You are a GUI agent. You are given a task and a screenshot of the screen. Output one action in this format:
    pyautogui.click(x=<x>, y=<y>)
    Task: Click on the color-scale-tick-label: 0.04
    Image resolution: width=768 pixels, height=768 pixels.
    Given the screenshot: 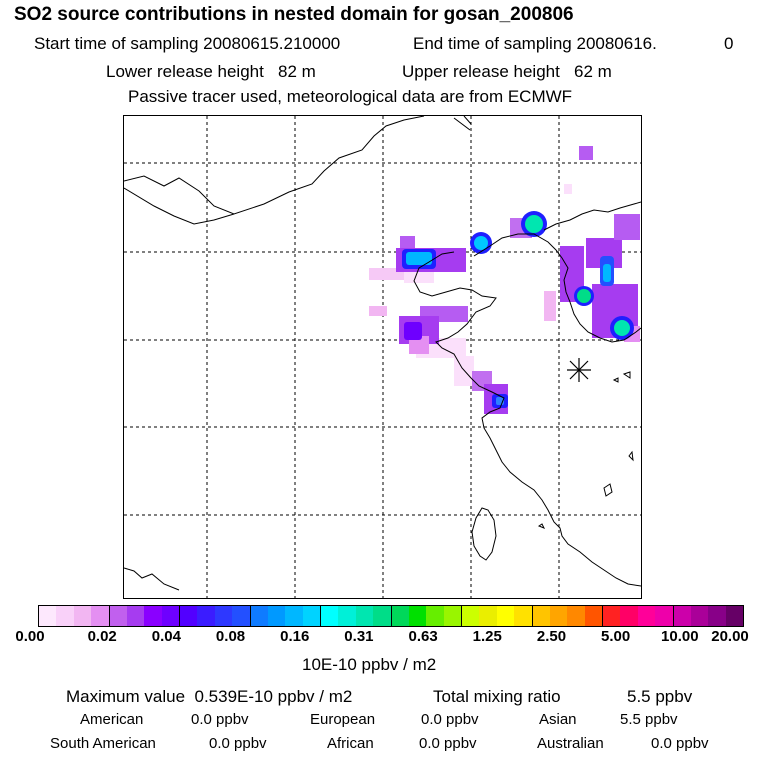 What is the action you would take?
    pyautogui.click(x=166, y=636)
    